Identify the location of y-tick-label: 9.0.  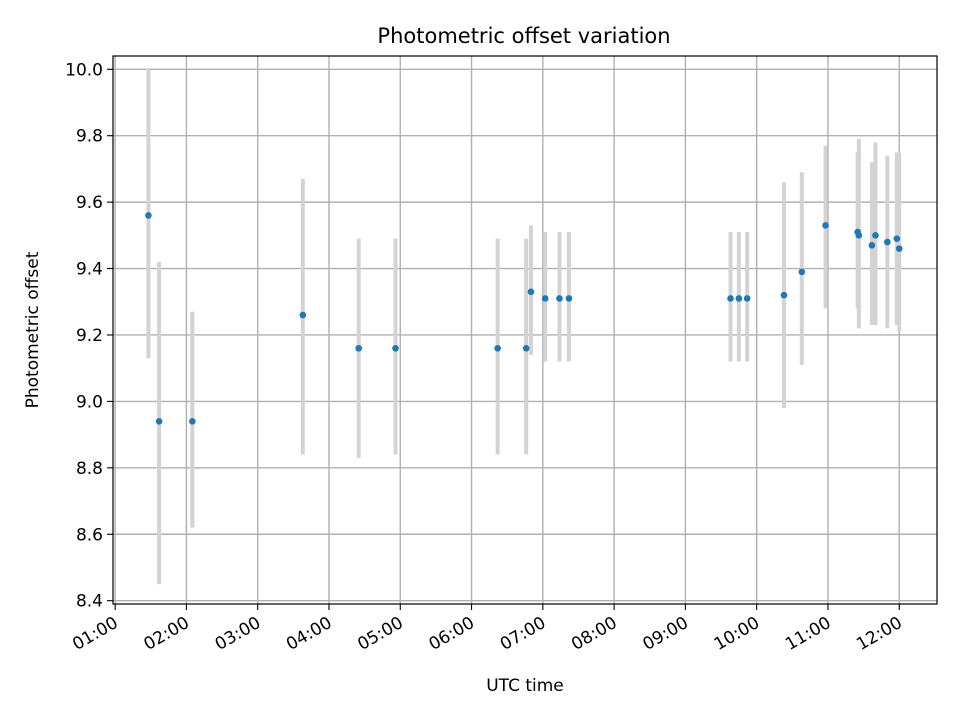
(89, 402).